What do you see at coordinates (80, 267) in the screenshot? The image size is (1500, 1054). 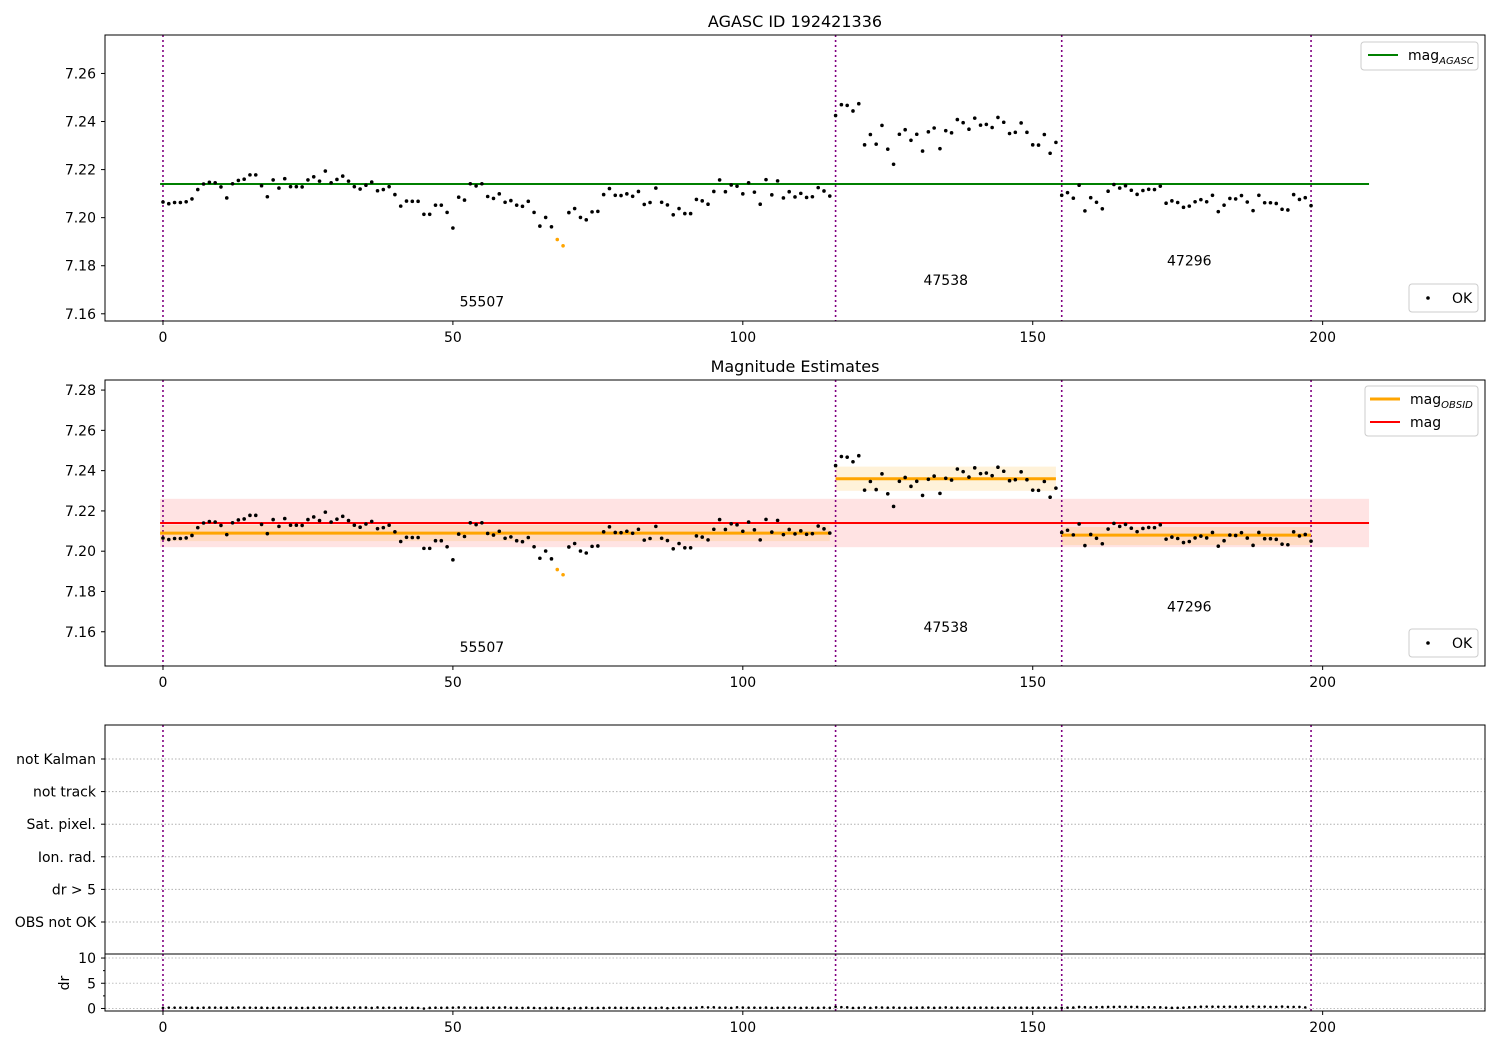 I see `y-tick-label: 7.18` at bounding box center [80, 267].